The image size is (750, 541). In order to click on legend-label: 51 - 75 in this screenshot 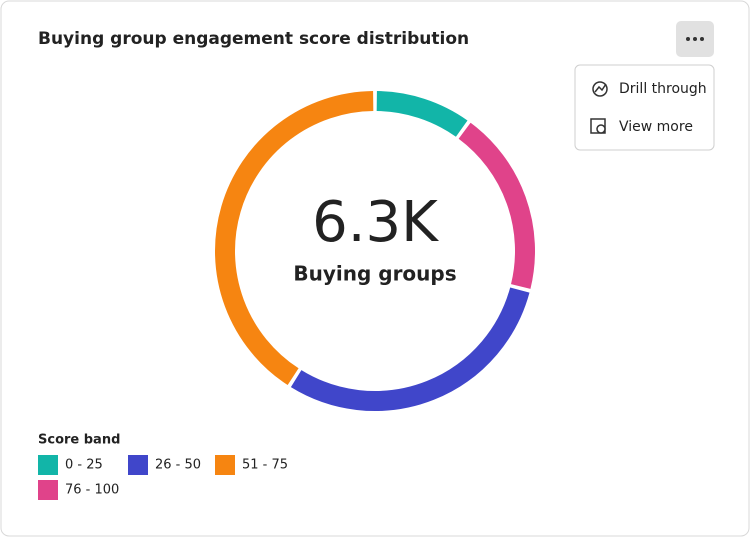, I will do `click(265, 465)`.